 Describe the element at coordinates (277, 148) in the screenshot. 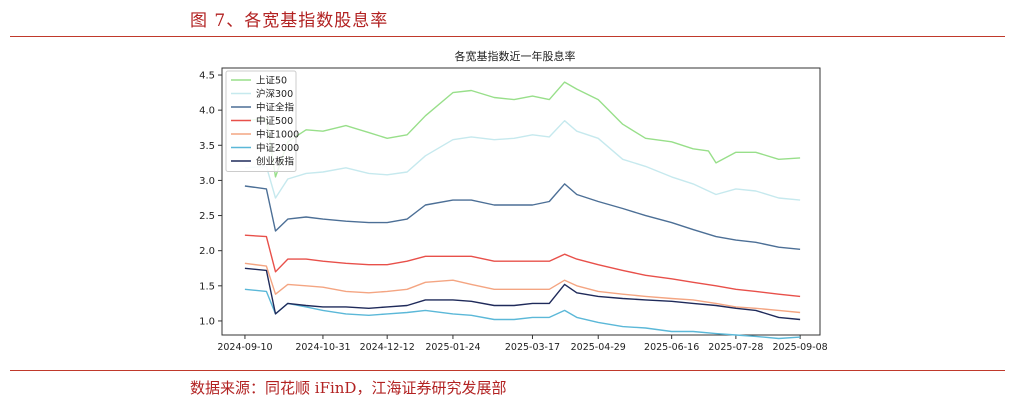

I see `legend-label-5: 中证2000` at that location.